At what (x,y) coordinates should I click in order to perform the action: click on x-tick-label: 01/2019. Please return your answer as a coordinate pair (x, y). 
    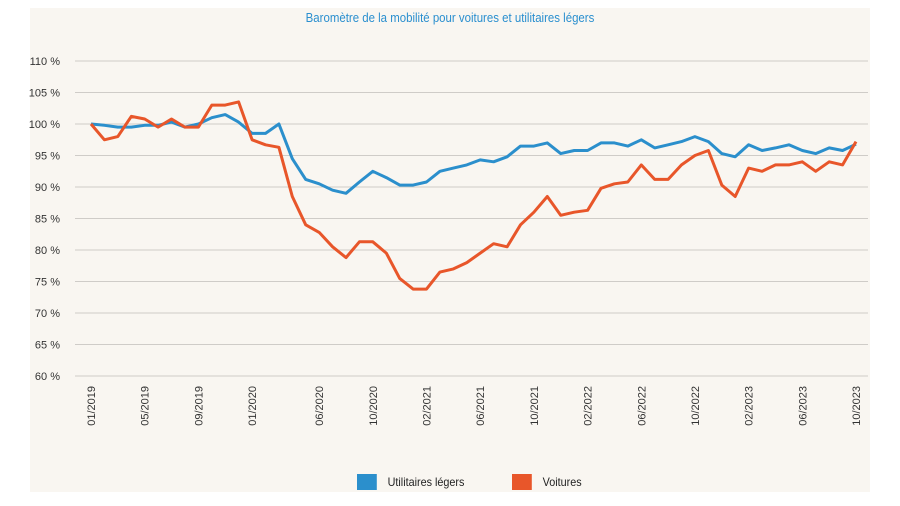
    Looking at the image, I should click on (92, 406).